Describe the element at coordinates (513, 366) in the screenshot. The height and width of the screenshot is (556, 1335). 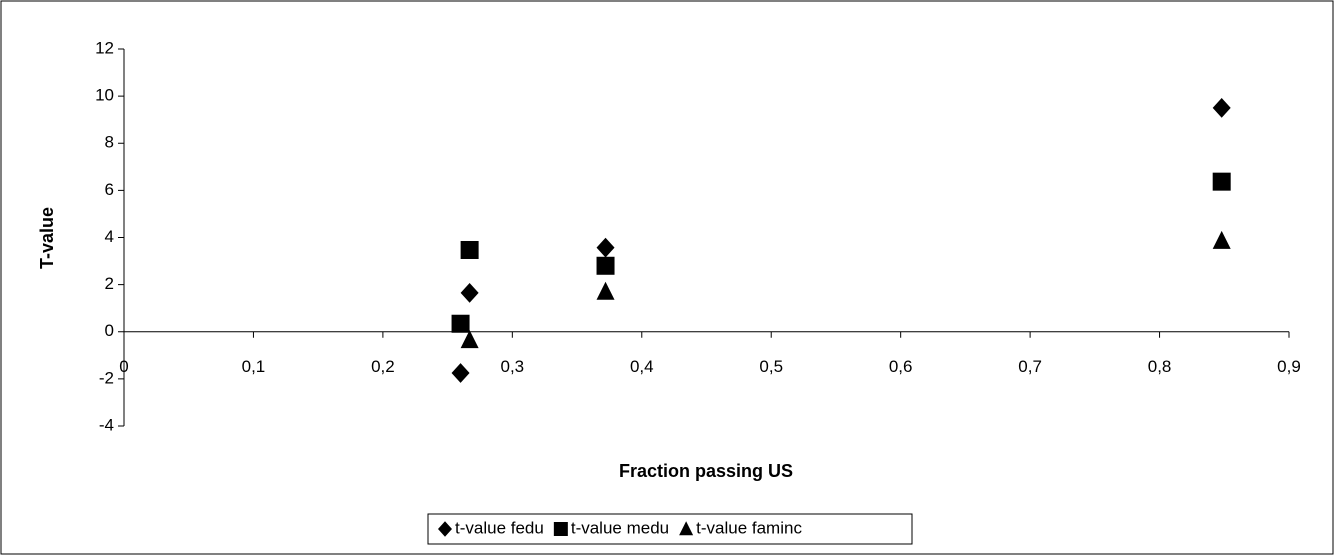
I see `x-tick-label: 0,3` at that location.